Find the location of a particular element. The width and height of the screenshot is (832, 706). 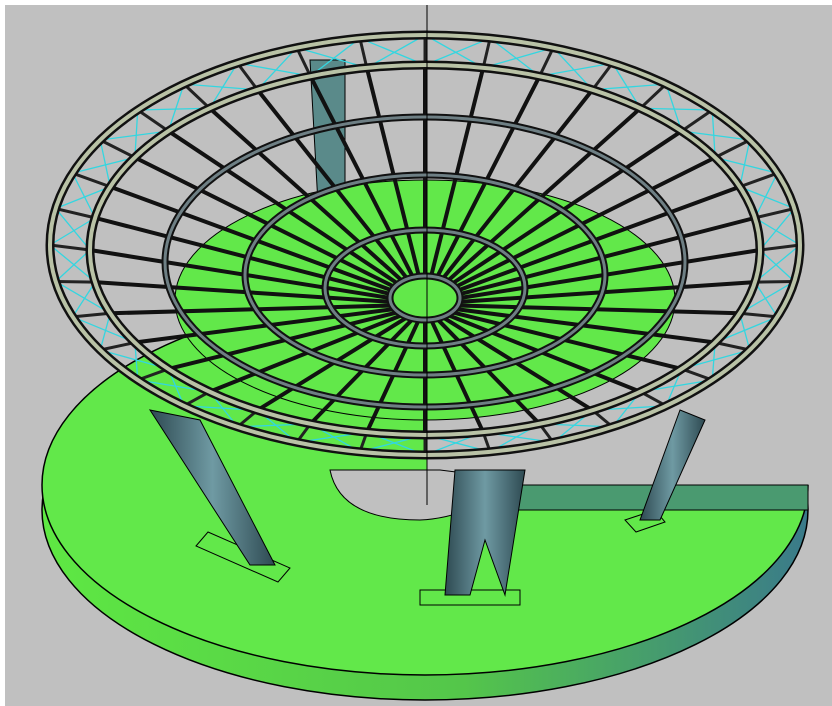

border is located at coordinates (2, 353).